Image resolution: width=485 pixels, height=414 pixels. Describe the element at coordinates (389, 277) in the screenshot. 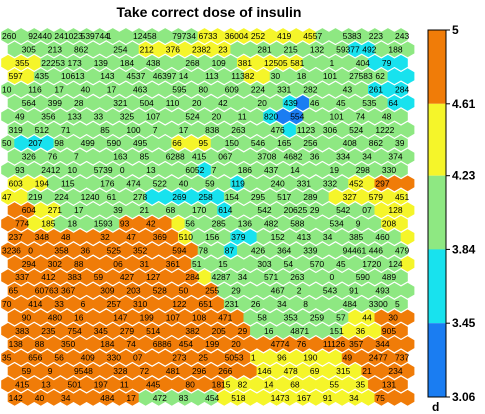

I see `cell-label: 489` at that location.